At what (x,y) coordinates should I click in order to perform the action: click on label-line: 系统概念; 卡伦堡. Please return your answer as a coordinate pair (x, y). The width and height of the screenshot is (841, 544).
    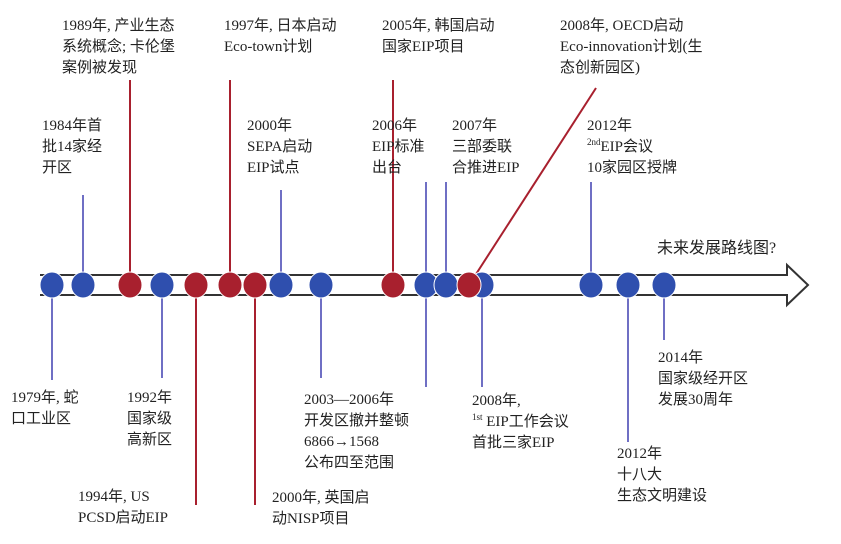
    Looking at the image, I should click on (118, 47).